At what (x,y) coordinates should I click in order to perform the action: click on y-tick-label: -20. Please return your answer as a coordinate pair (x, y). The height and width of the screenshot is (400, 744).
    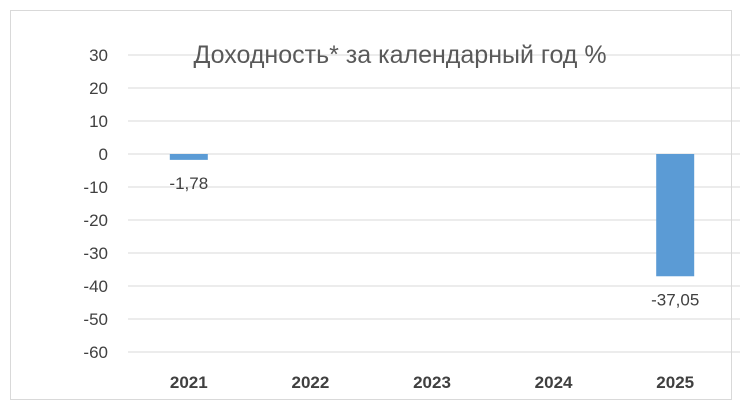
    Looking at the image, I should click on (95, 220).